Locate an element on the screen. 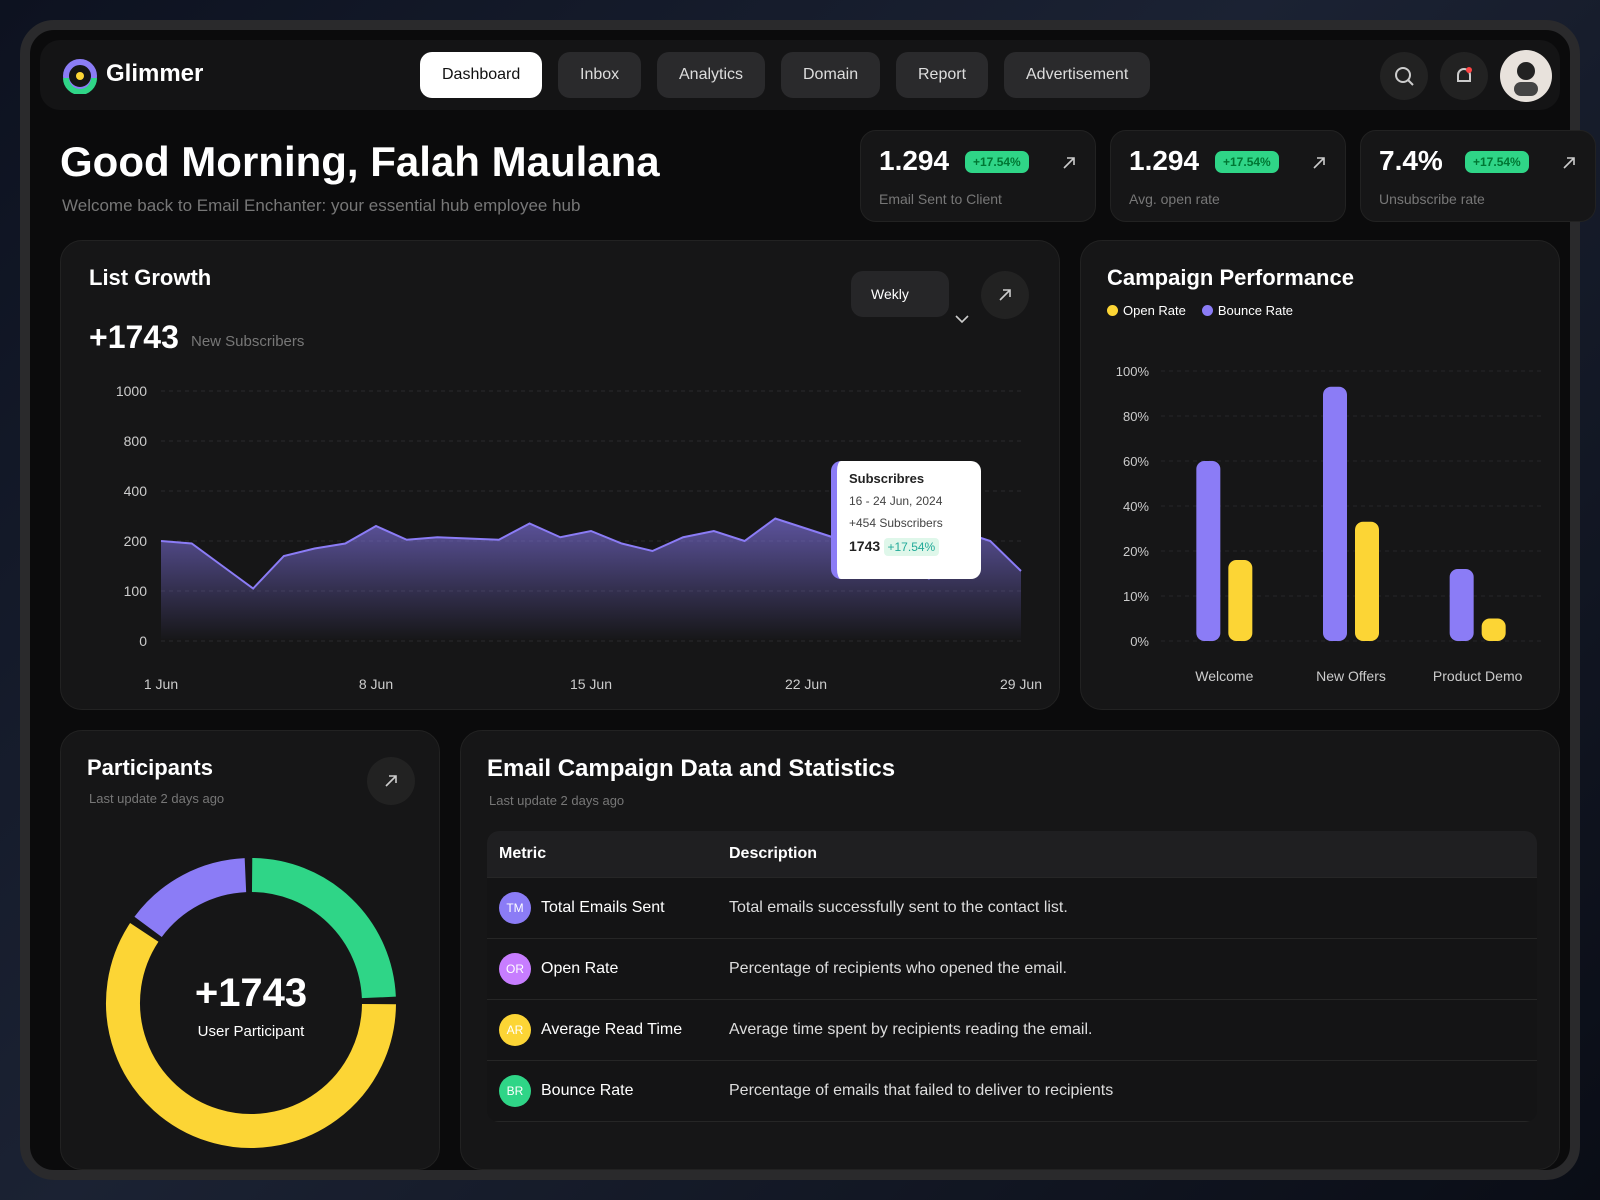  arrow is located at coordinates (1069, 163).